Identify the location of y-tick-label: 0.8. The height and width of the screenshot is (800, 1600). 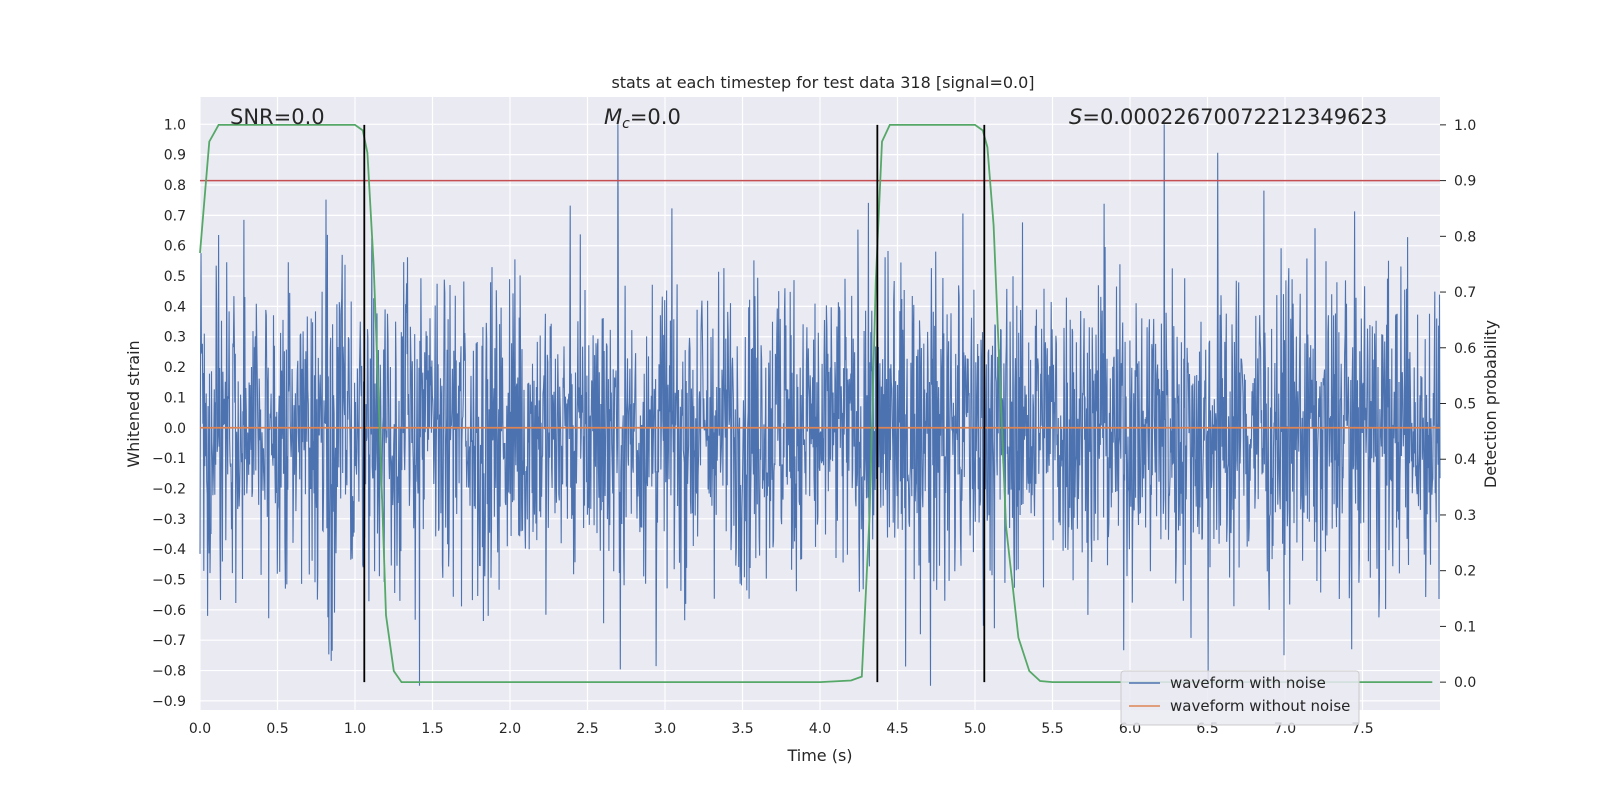
(175, 186).